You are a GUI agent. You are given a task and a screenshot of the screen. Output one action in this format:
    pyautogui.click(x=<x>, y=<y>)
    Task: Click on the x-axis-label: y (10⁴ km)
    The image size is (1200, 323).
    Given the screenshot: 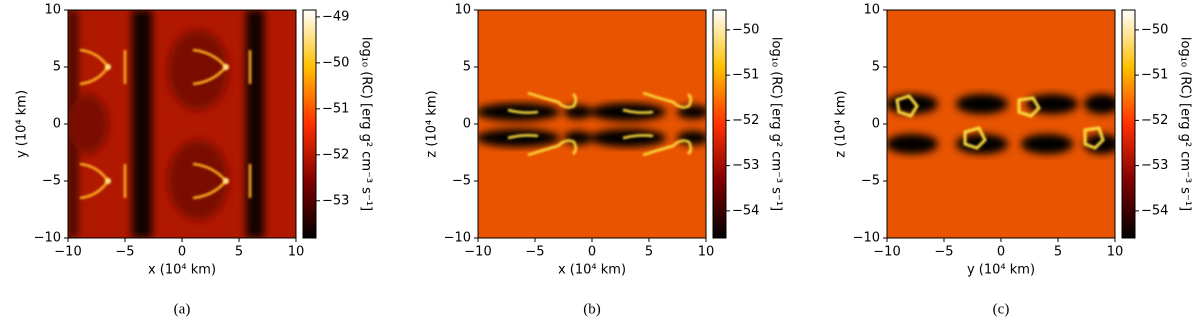 What is the action you would take?
    pyautogui.click(x=1001, y=270)
    